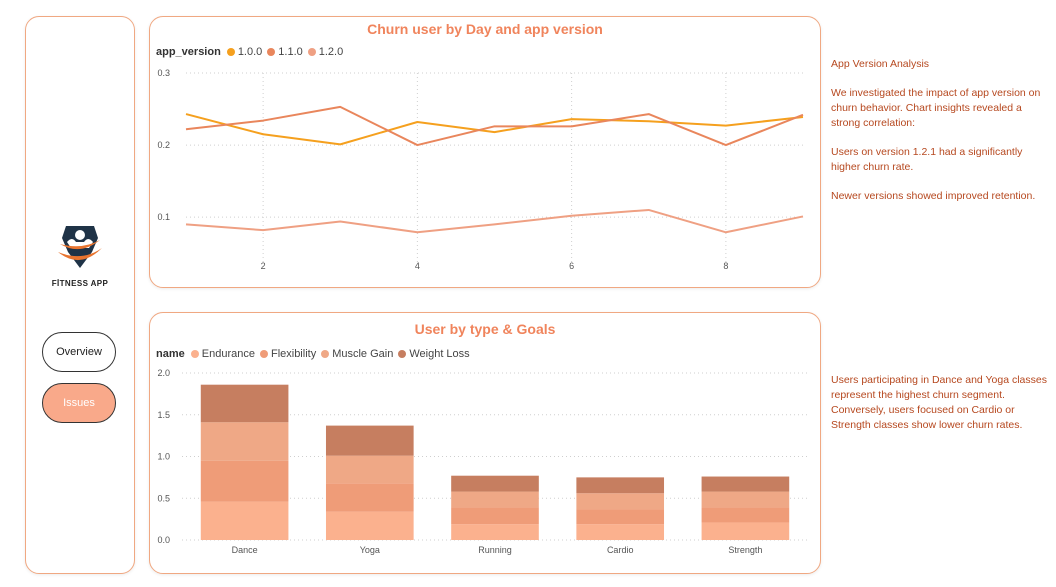  Describe the element at coordinates (746, 514) in the screenshot. I see `bar-segment-strength-flexibility` at that location.